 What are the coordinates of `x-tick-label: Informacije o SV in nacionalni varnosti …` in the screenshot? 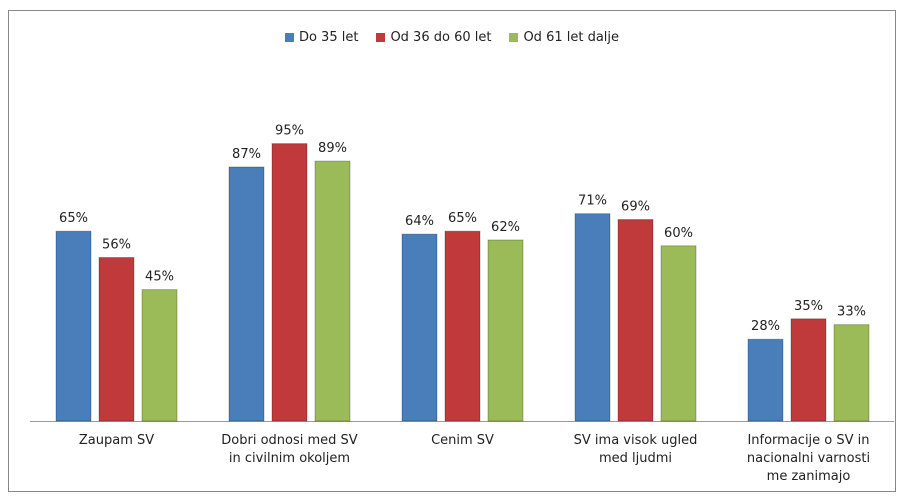 It's located at (808, 458).